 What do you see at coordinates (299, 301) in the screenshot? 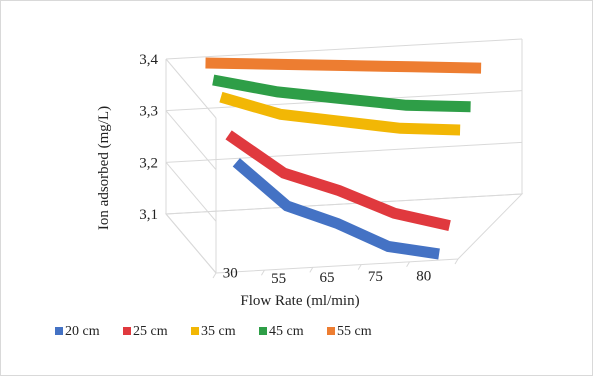
I see `x-axis-title: Flow Rate (ml/min)` at bounding box center [299, 301].